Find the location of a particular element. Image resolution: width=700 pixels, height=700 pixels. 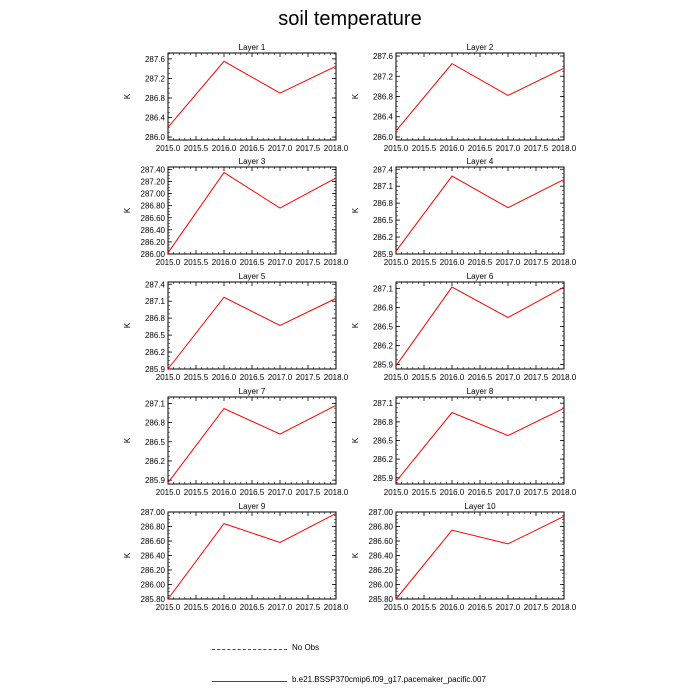

chart-4-frame is located at coordinates (480, 210).